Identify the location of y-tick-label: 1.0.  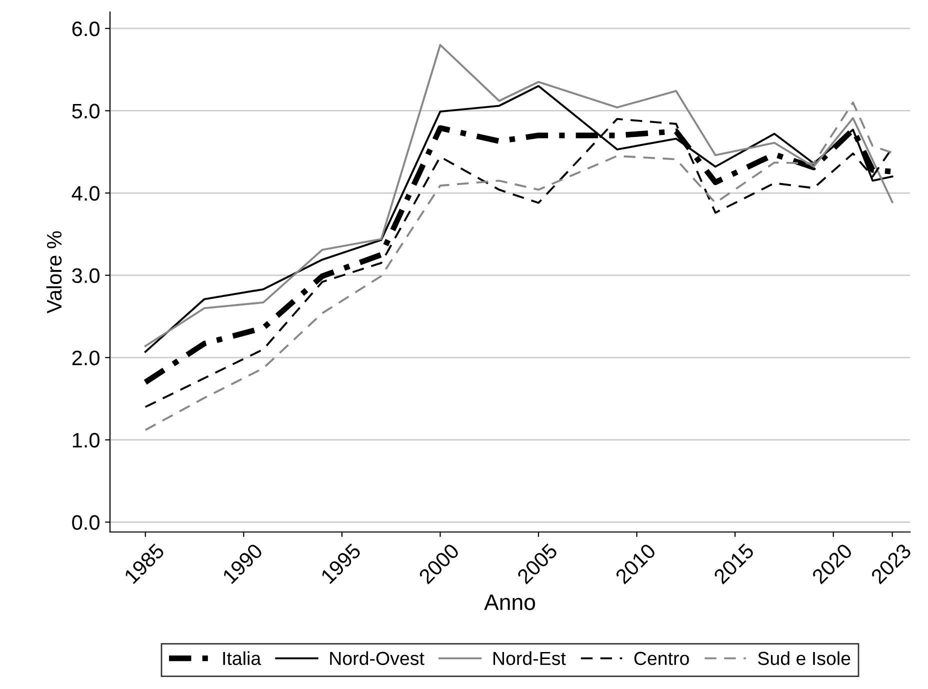
(86, 440).